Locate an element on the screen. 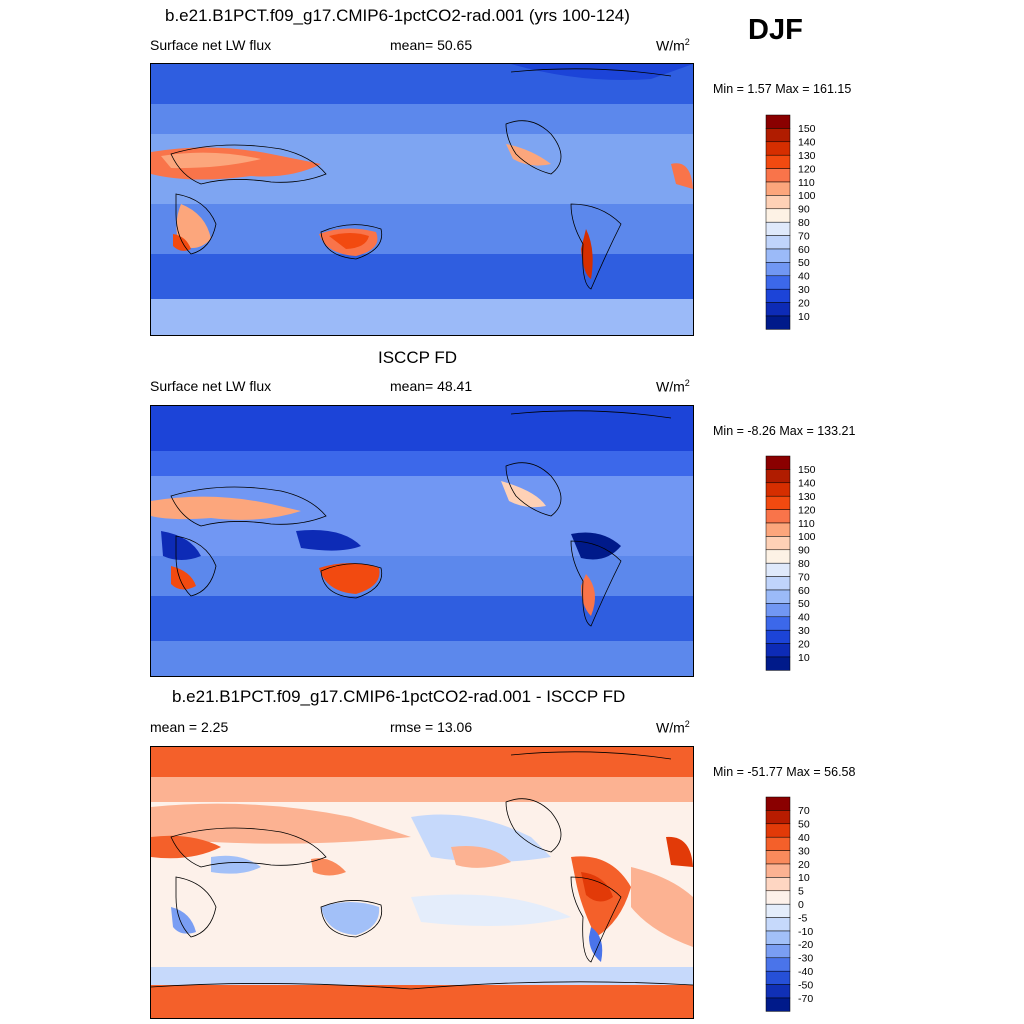  panel3-colorbar-label: -50 is located at coordinates (805, 985).